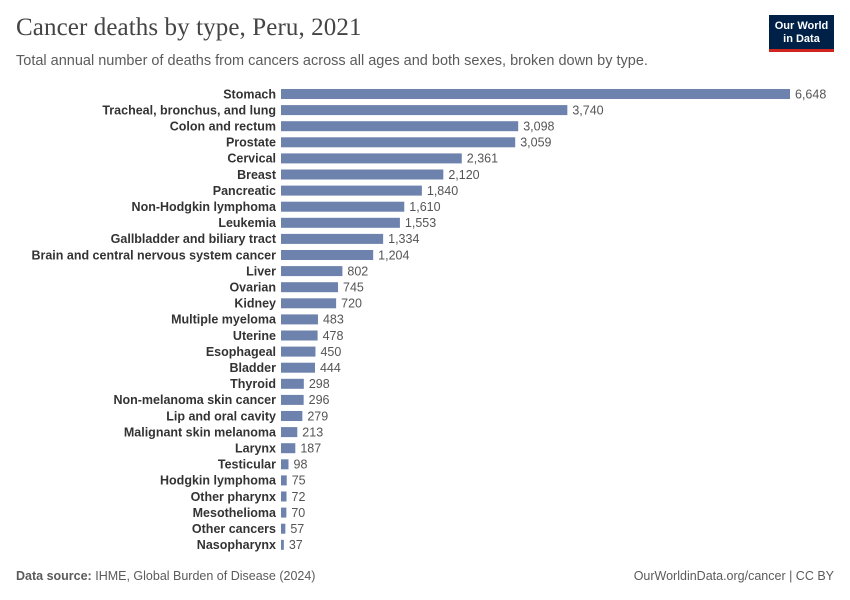 This screenshot has width=850, height=600. What do you see at coordinates (420, 223) in the screenshot?
I see `value-label: 1,553` at bounding box center [420, 223].